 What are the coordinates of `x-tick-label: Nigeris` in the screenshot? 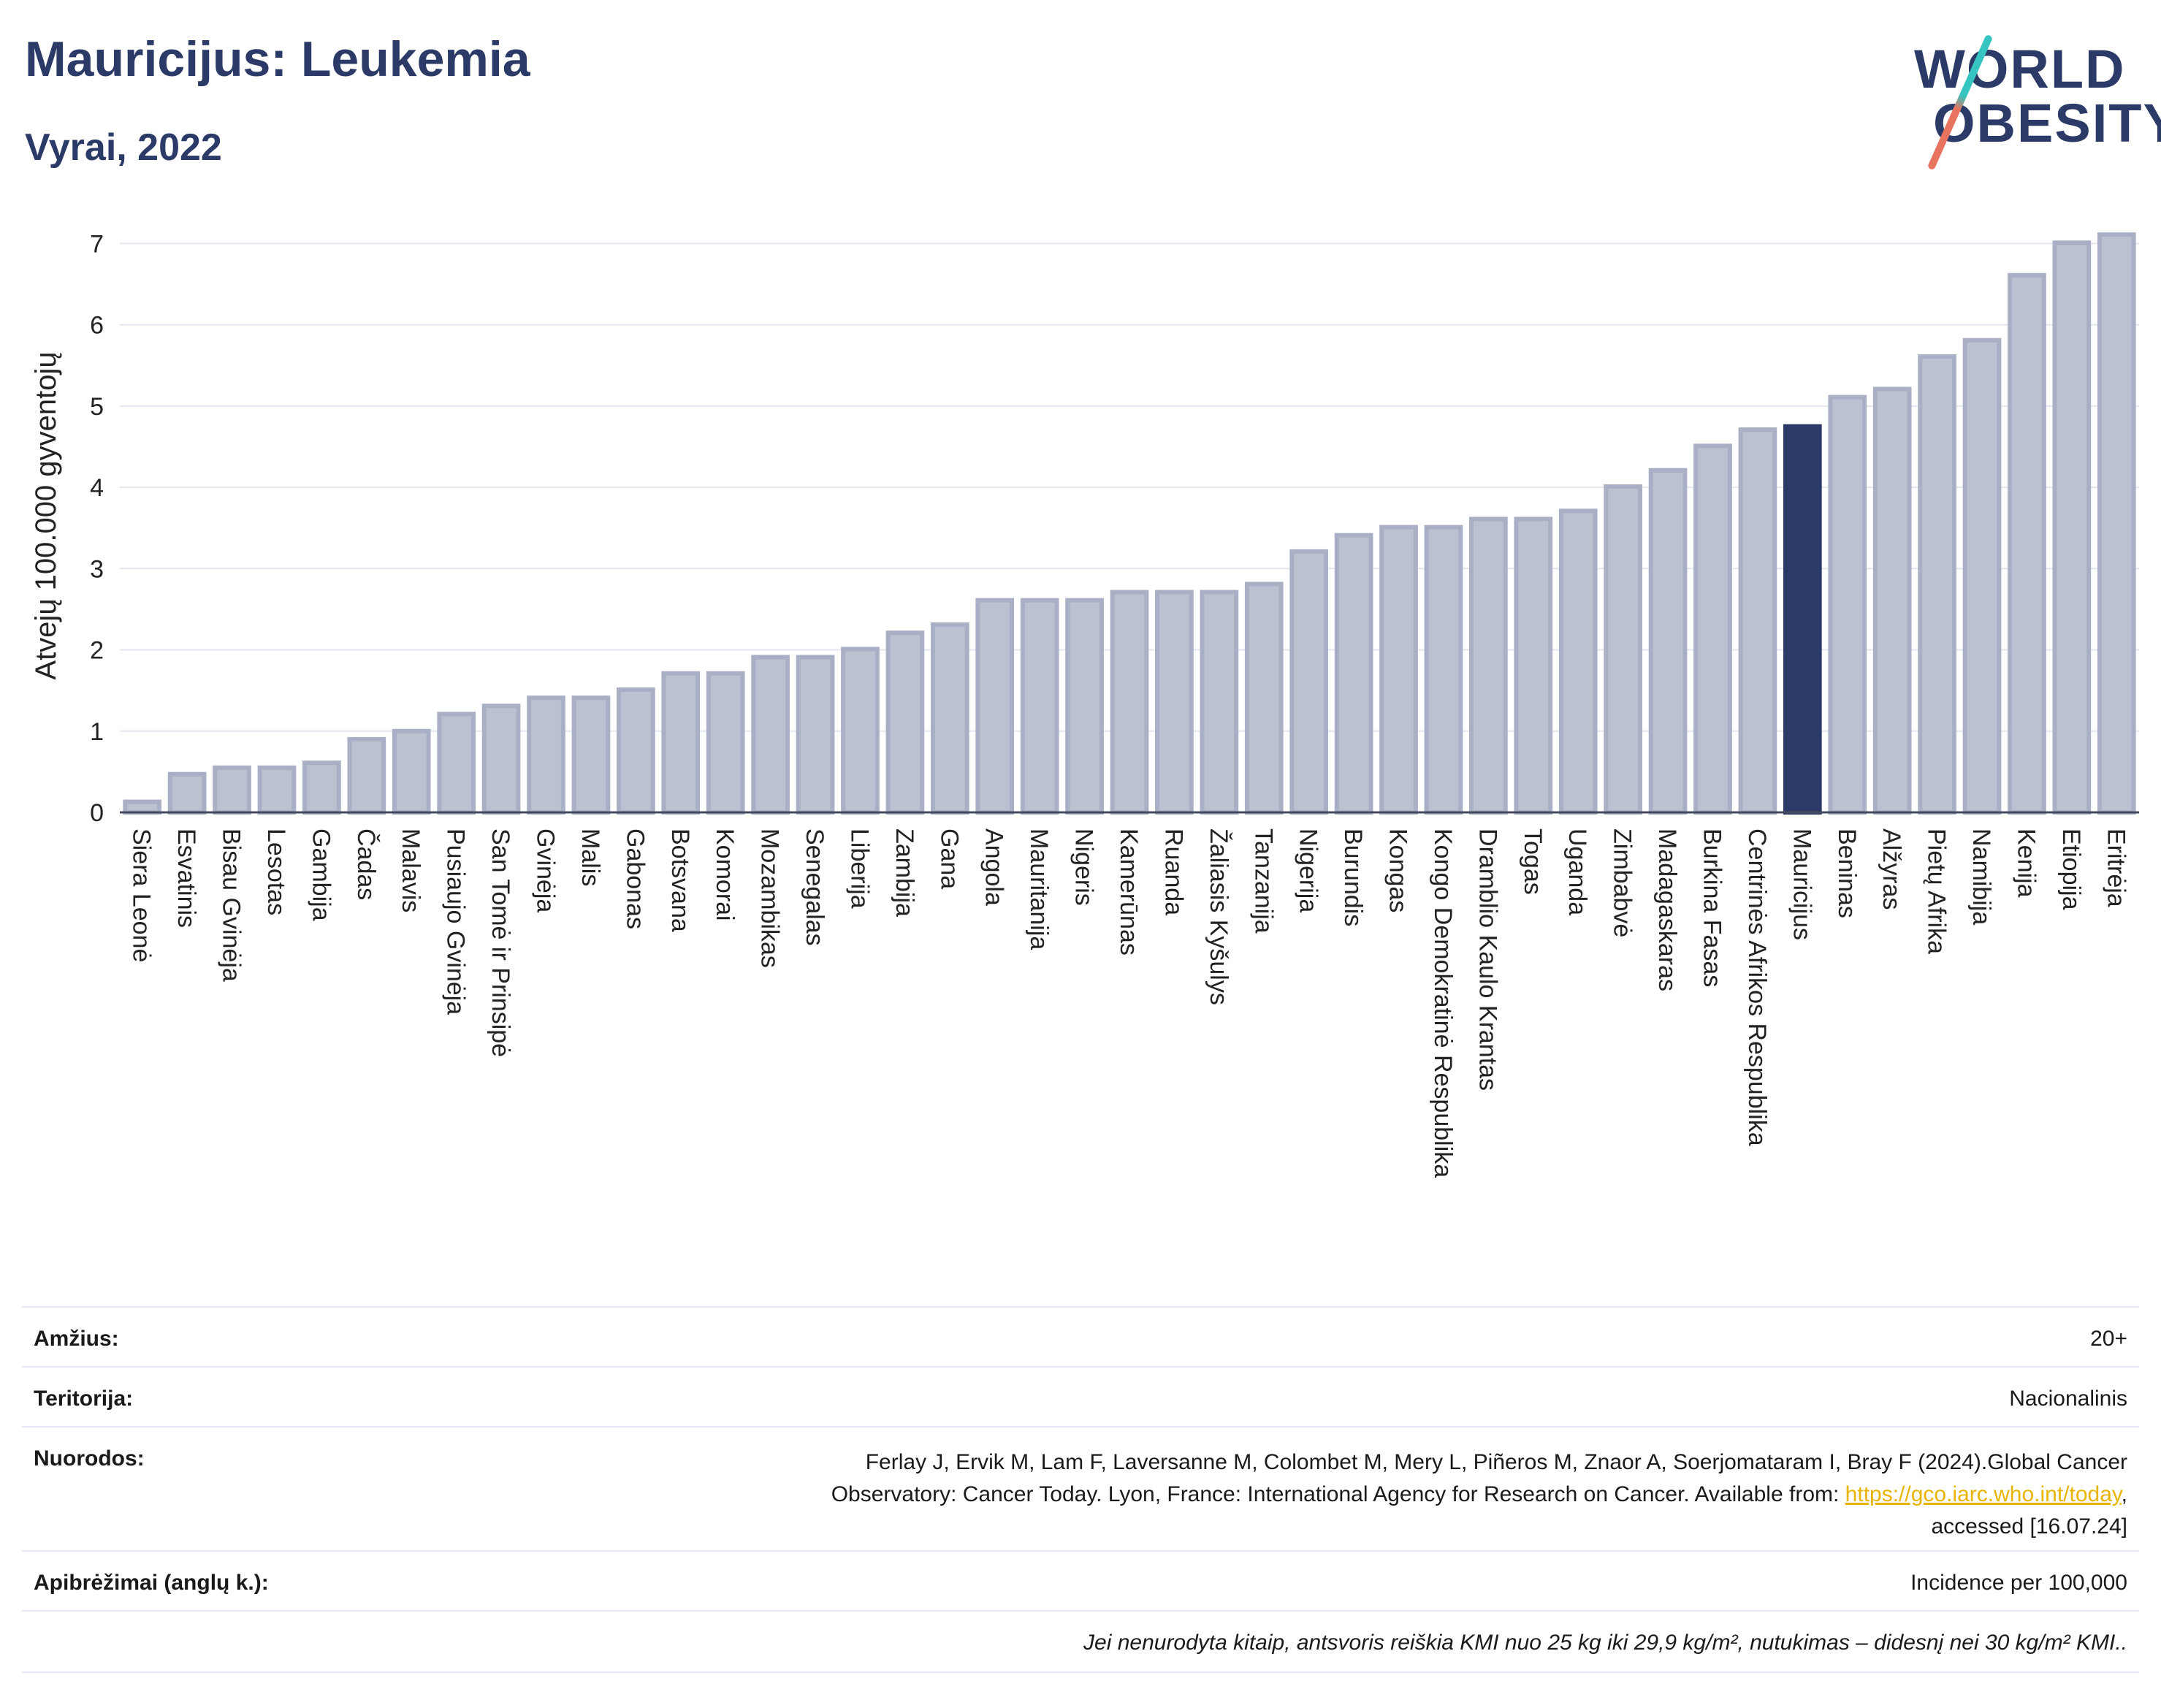 It's located at (1084, 867).